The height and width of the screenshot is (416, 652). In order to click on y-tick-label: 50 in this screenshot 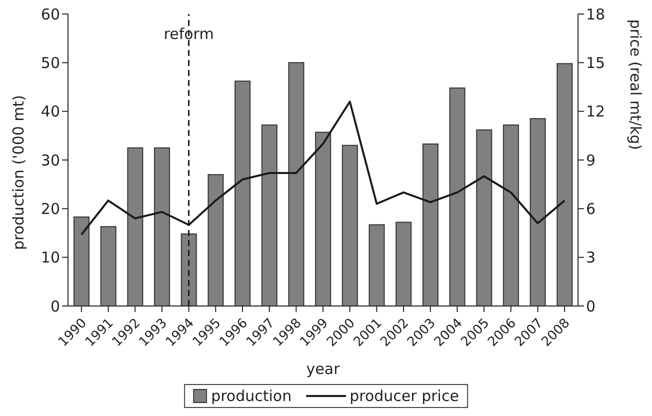, I will do `click(50, 63)`.